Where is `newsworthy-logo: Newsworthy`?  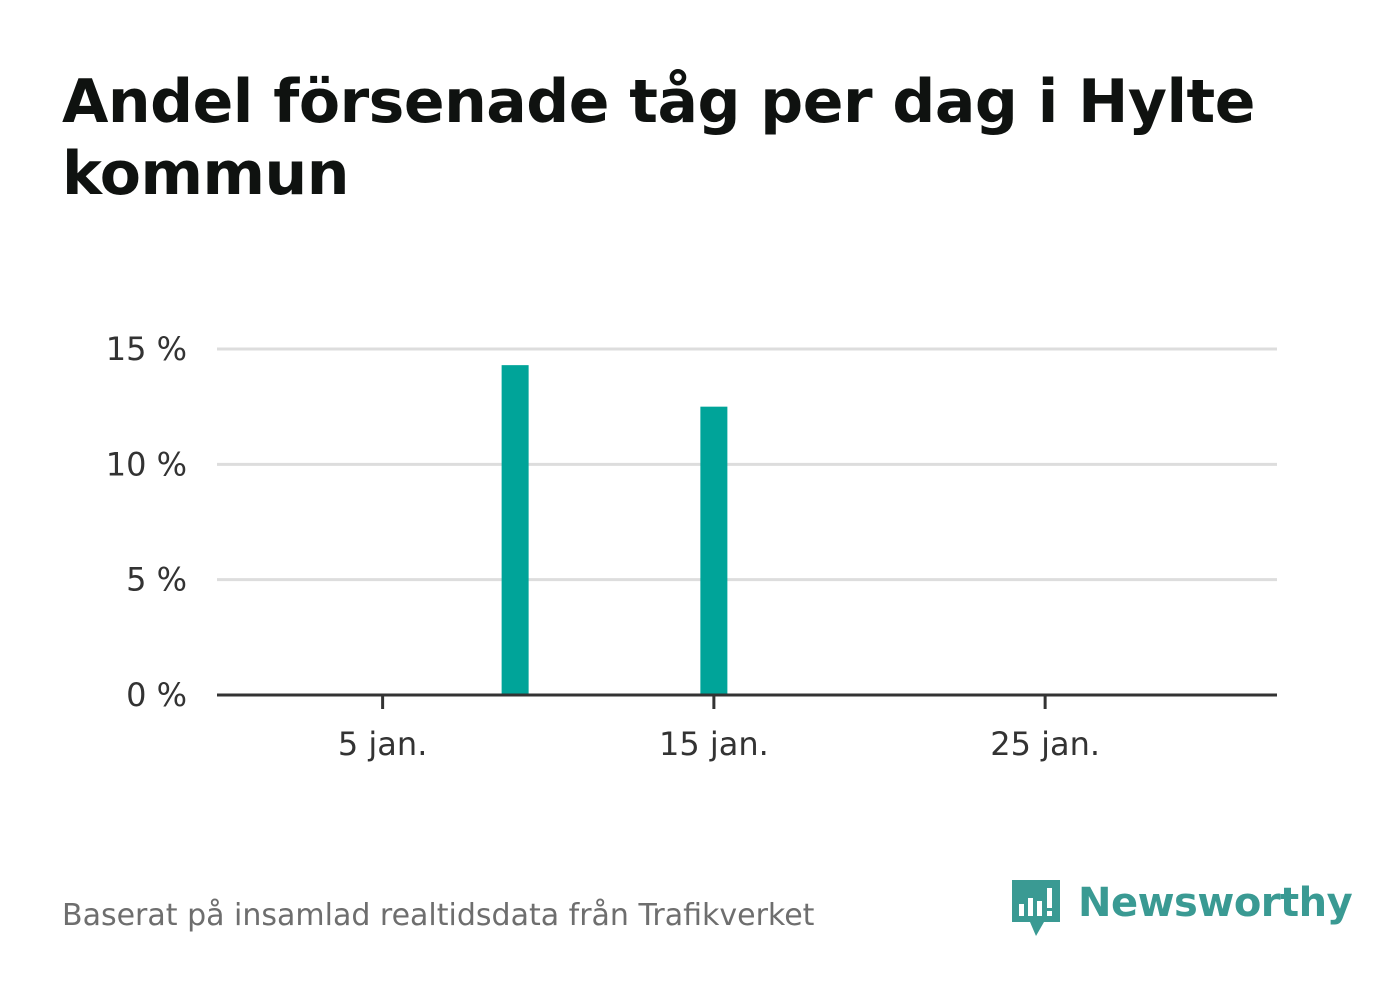
newsworthy-logo: Newsworthy is located at coordinates (1181, 910).